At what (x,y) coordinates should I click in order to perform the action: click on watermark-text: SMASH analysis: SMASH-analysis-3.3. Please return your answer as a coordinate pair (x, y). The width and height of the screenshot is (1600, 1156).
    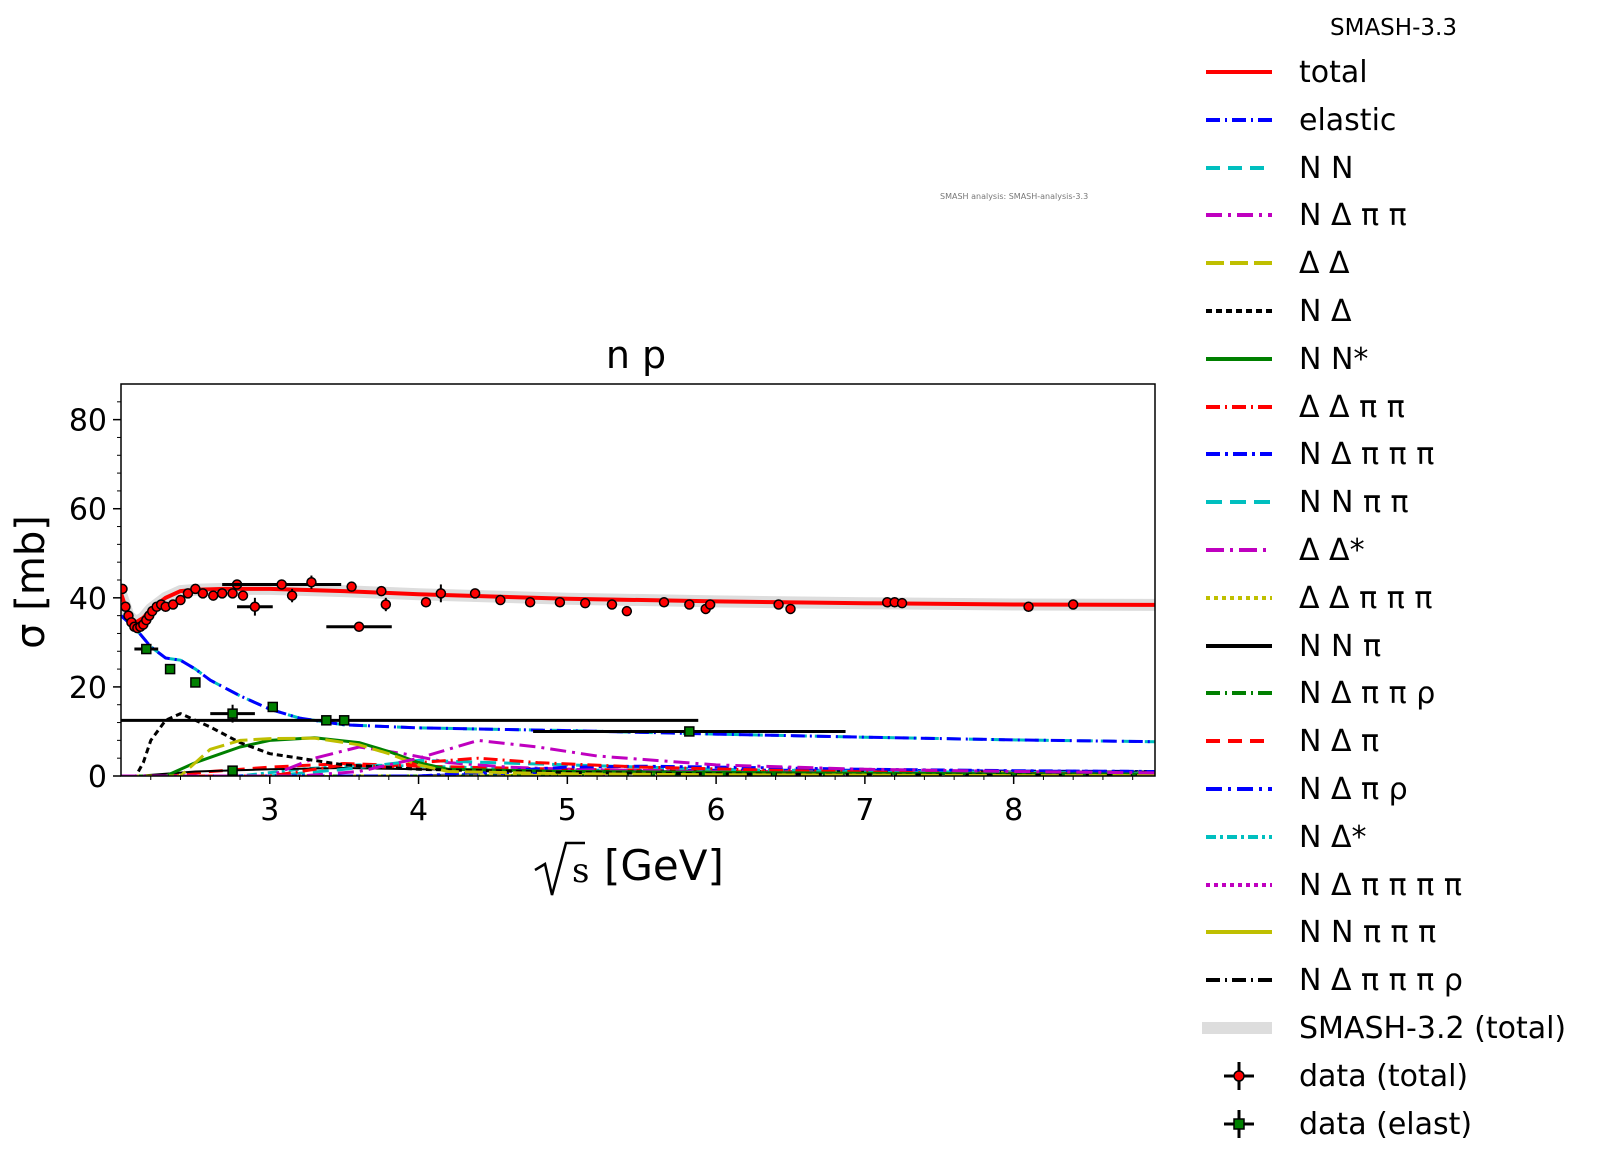
    Looking at the image, I should click on (1014, 196).